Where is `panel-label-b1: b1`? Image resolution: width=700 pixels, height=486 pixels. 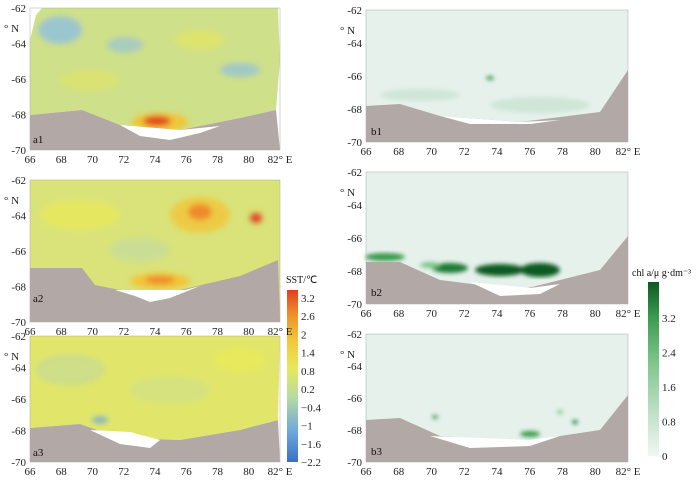 panel-label-b1: b1 is located at coordinates (376, 132).